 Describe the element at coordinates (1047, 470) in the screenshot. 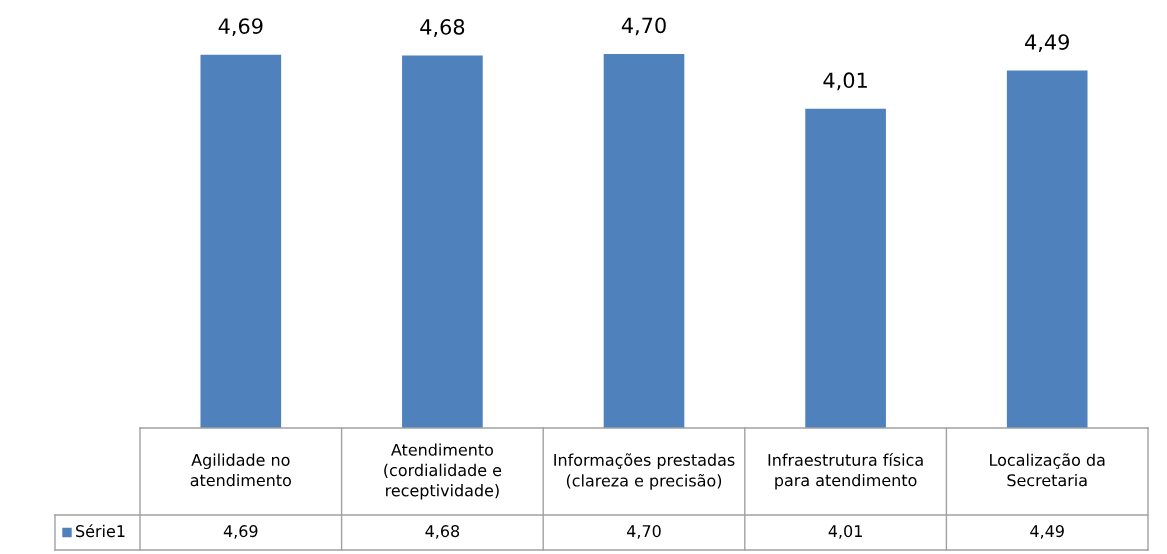

I see `x-tick-label: Localização da Secretaria` at that location.